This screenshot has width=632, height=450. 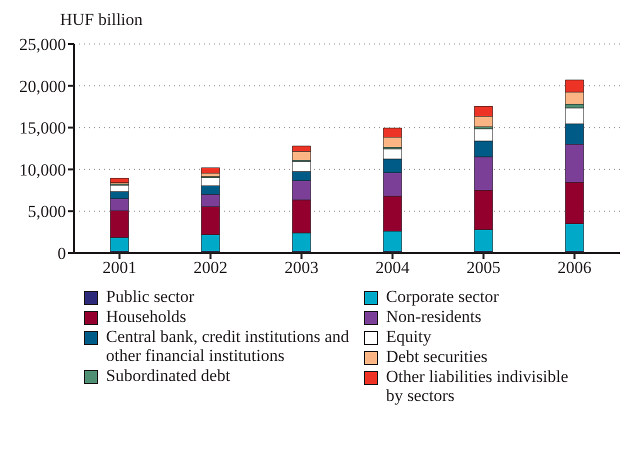 What do you see at coordinates (42, 128) in the screenshot?
I see `y-tick-label: 15,000` at bounding box center [42, 128].